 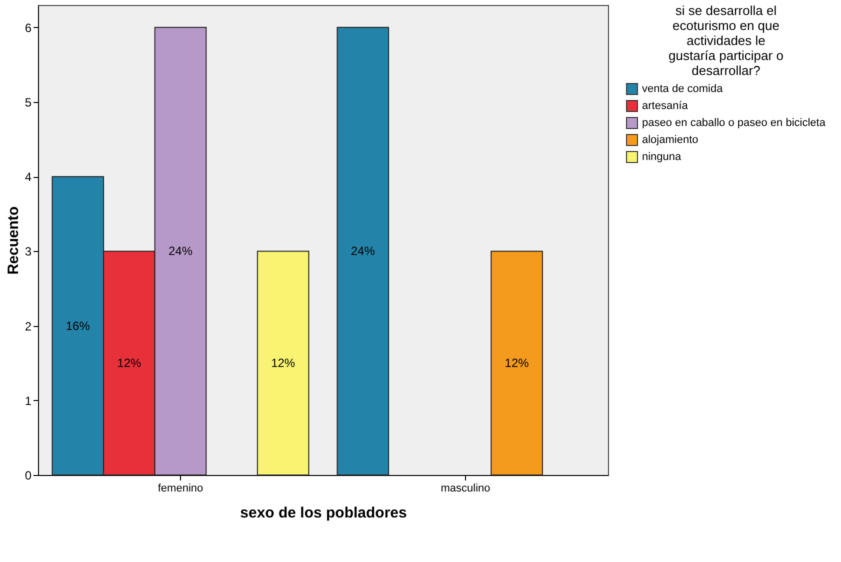 I want to click on y-axis-title: Recuento, so click(x=13, y=240).